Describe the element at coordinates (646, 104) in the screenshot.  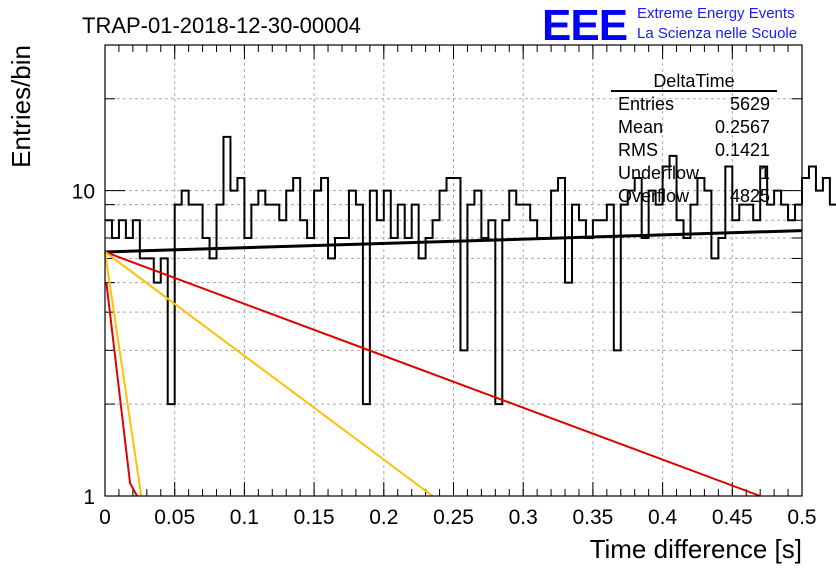
I see `stats-row-label: Entries` at that location.